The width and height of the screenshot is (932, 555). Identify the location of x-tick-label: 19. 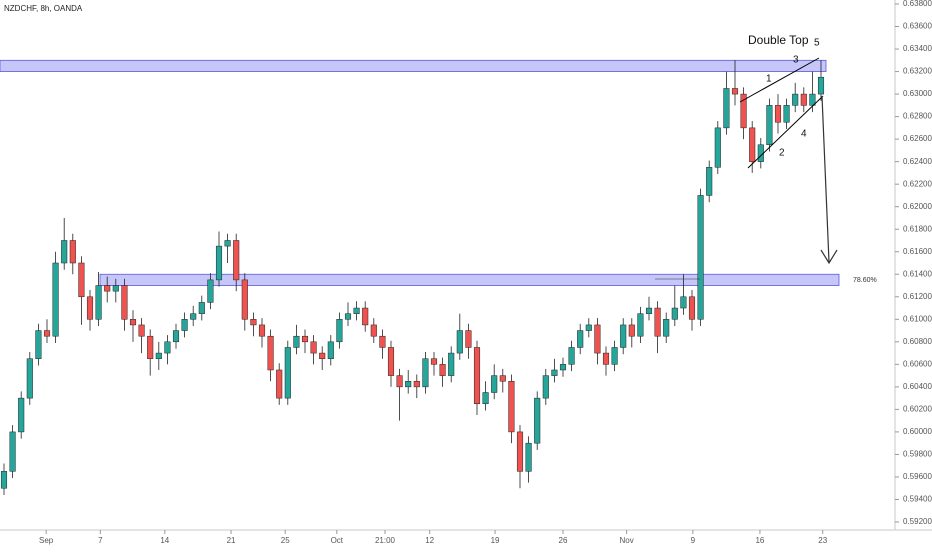
(495, 540).